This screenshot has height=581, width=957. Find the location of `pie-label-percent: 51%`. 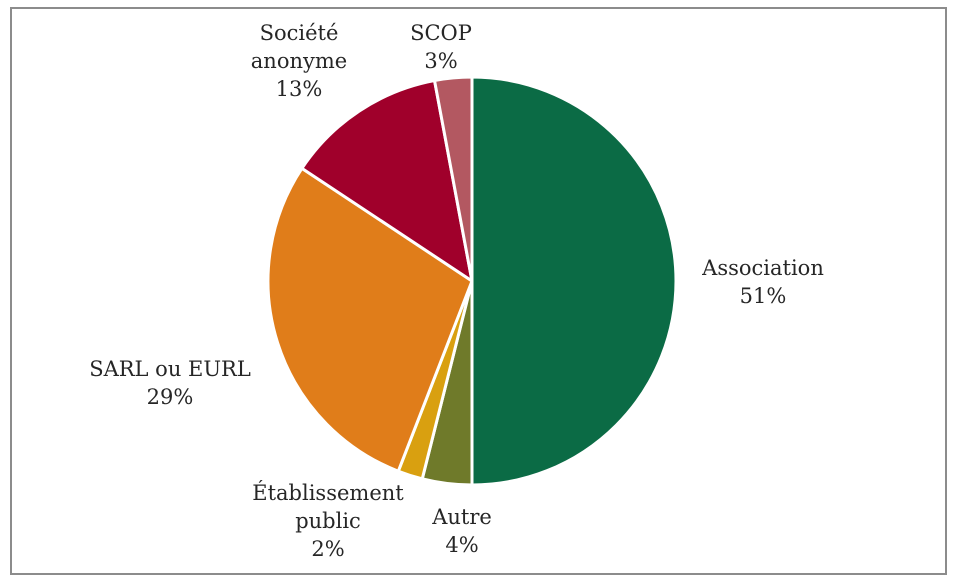

pie-label-percent: 51% is located at coordinates (763, 296).